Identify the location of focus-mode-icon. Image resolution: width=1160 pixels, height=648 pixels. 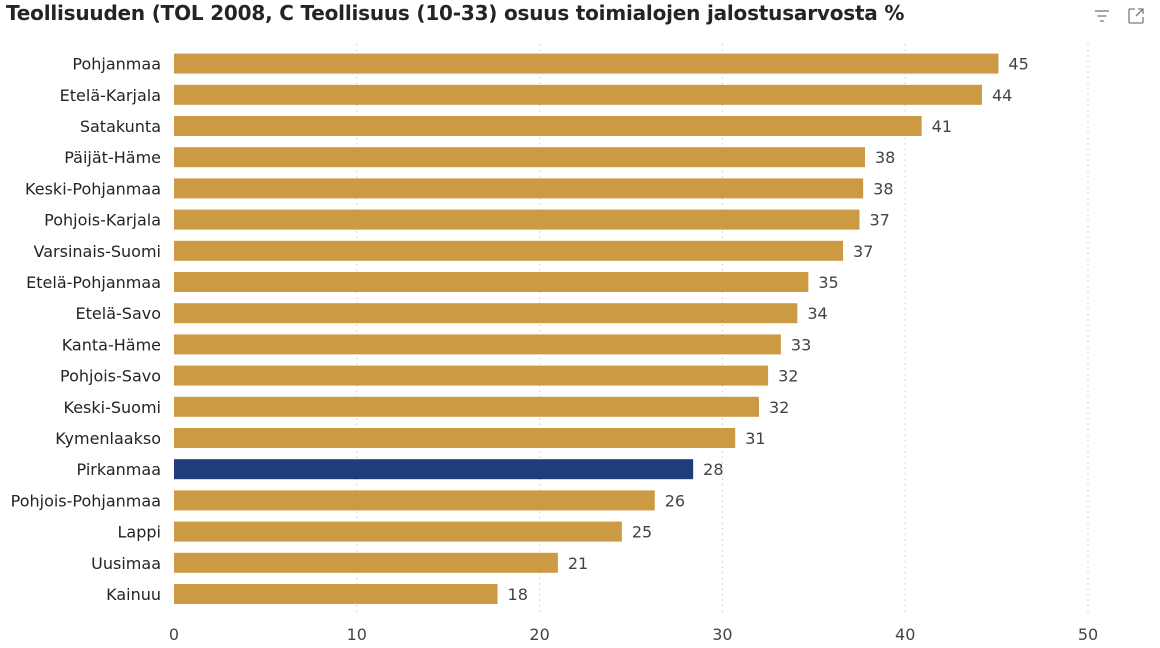
(1136, 16).